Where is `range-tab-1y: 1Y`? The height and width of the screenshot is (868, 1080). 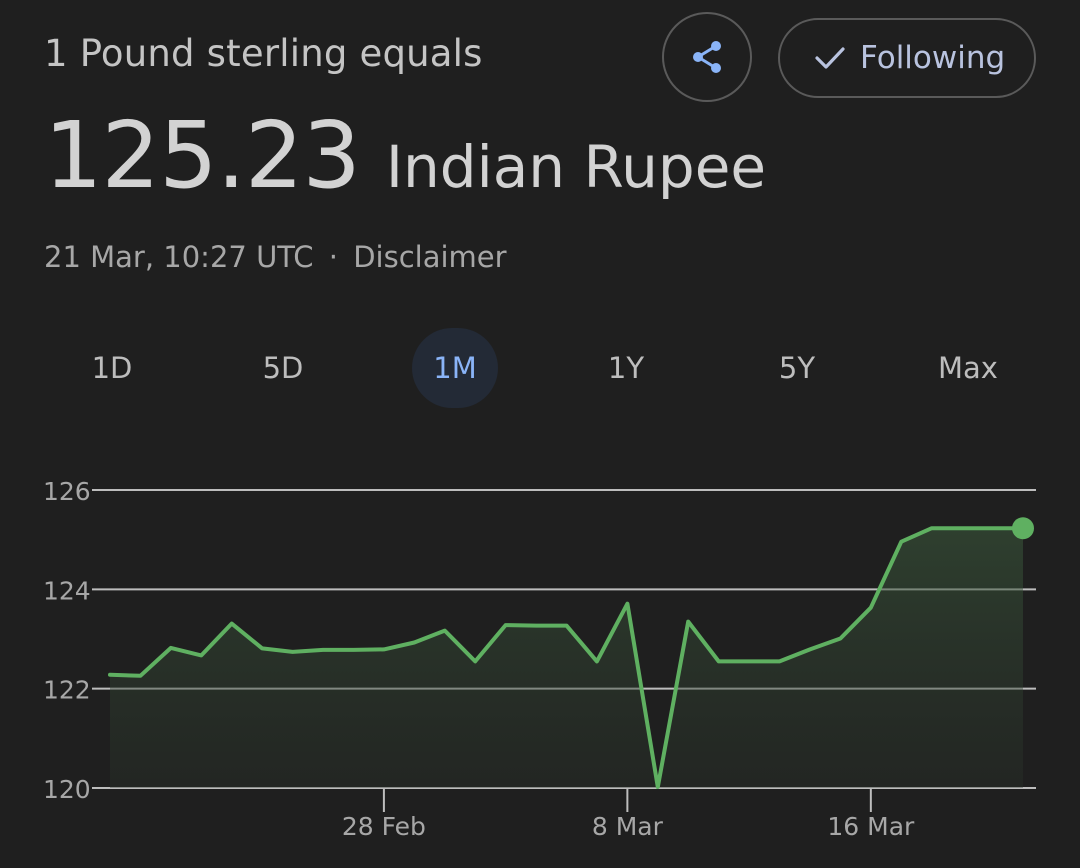
range-tab-1y: 1Y is located at coordinates (626, 368).